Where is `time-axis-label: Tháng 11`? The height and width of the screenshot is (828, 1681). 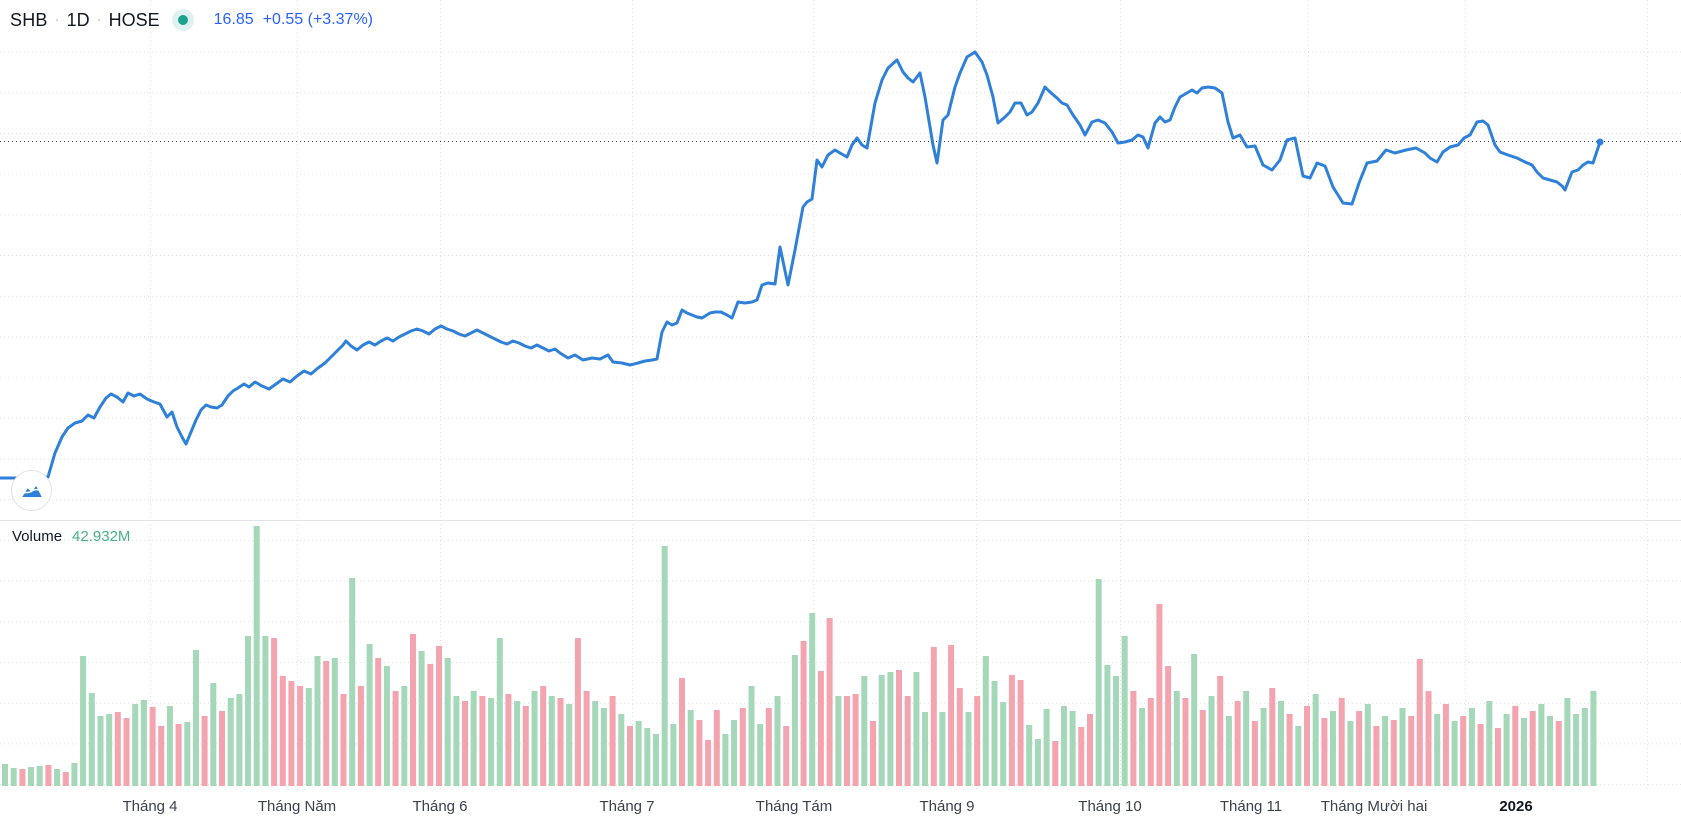
time-axis-label: Tháng 11 is located at coordinates (1251, 806).